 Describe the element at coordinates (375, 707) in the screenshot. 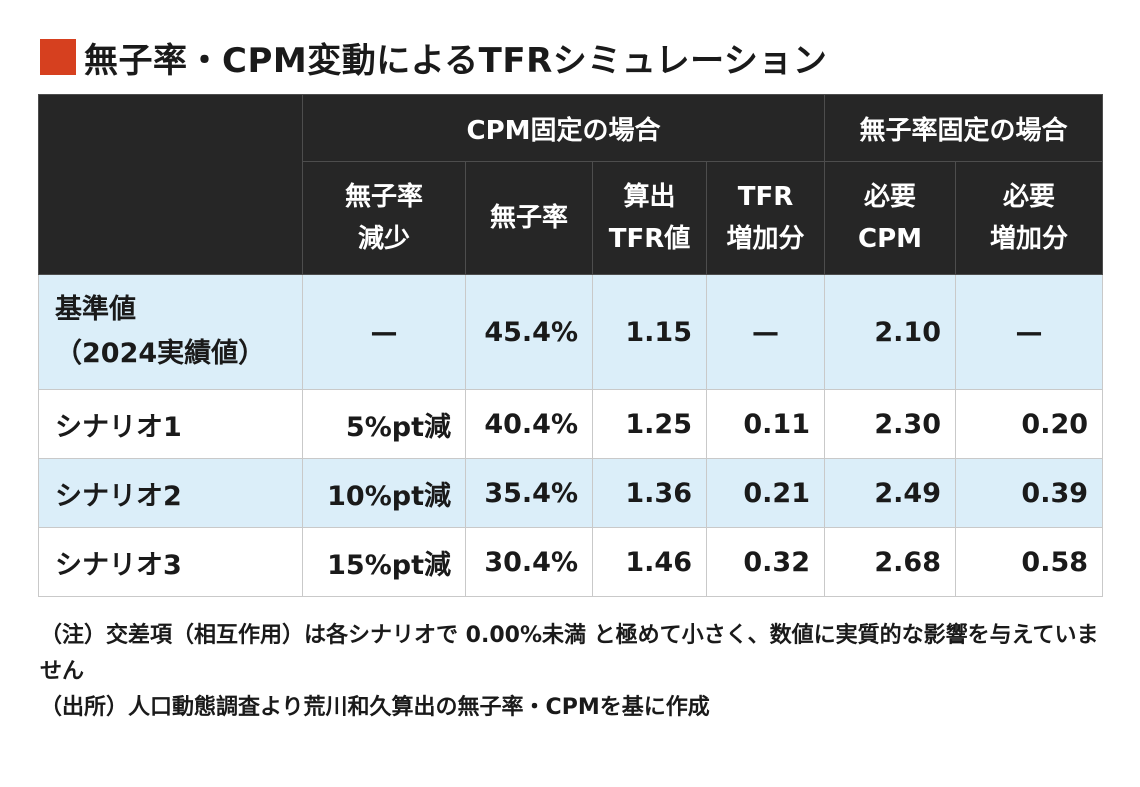

I see `footnote-source: （出所）人口動態調査より荒川和久算出の無子率・CPMを基に作成` at that location.